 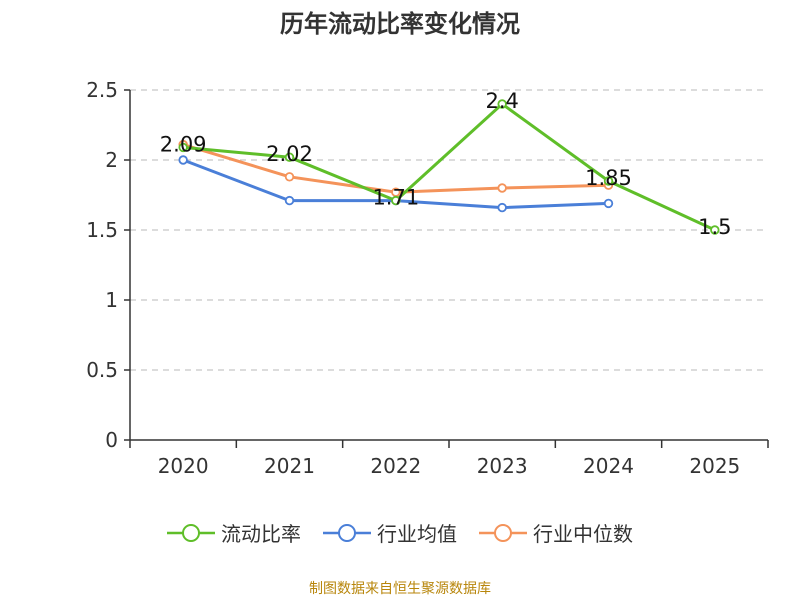 I want to click on y-tick-label: 1.5, so click(x=102, y=230).